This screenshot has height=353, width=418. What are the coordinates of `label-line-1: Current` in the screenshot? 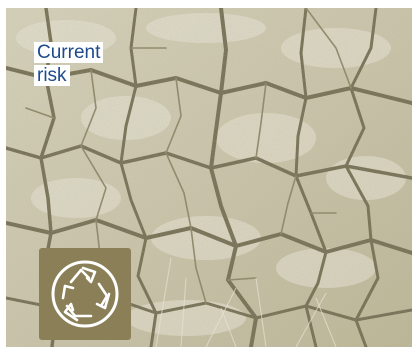 It's located at (69, 52).